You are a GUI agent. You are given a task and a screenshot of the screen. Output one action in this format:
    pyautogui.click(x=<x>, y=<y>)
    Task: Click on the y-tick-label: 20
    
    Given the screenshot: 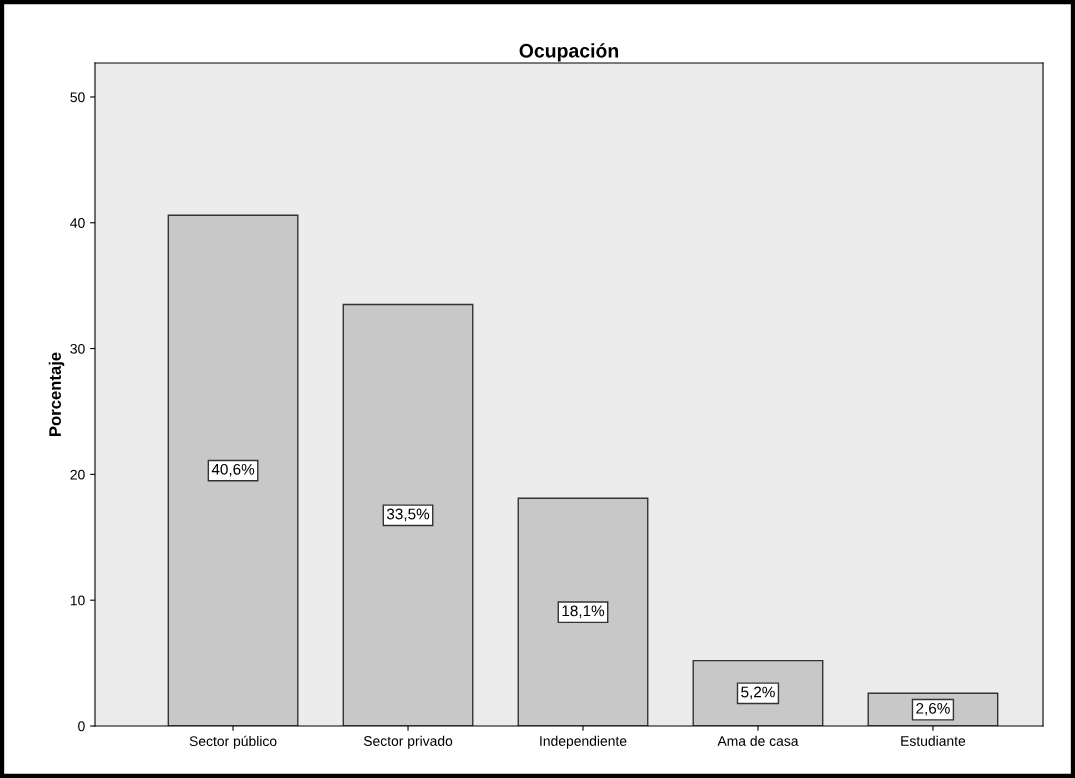 What is the action you would take?
    pyautogui.click(x=77, y=474)
    